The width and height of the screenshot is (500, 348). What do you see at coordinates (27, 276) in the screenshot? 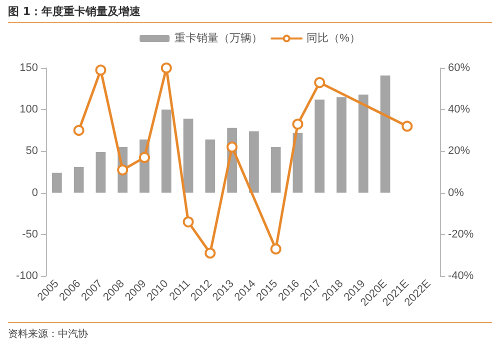
I see `y-tick-label: -100` at bounding box center [27, 276].